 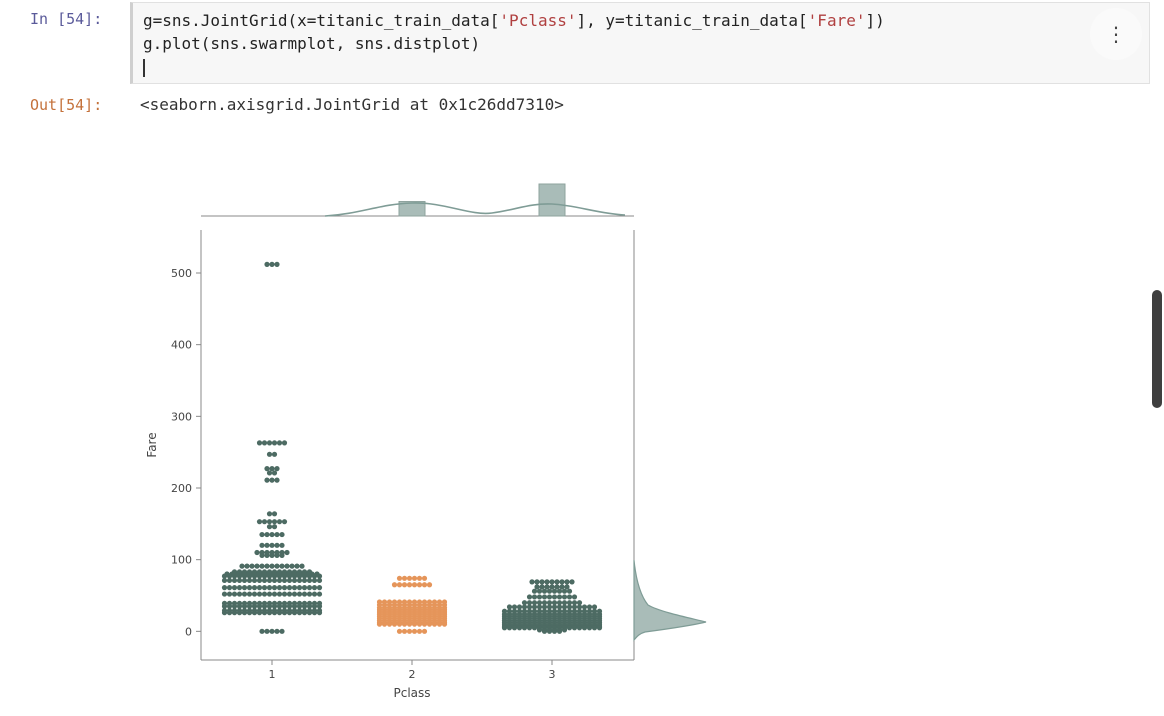 What do you see at coordinates (66, 19) in the screenshot?
I see `input-prompt: In [54]:` at bounding box center [66, 19].